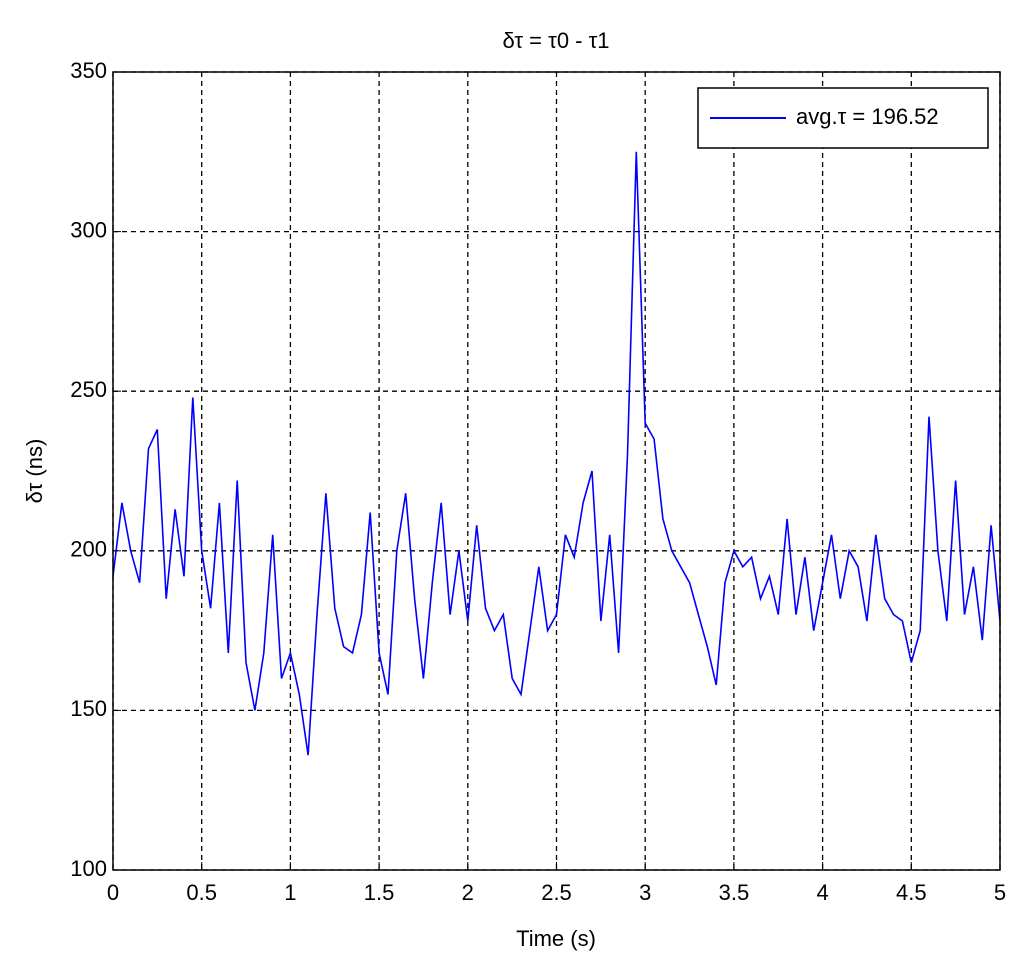  Describe the element at coordinates (734, 892) in the screenshot. I see `x-tick-label: 3.5` at that location.